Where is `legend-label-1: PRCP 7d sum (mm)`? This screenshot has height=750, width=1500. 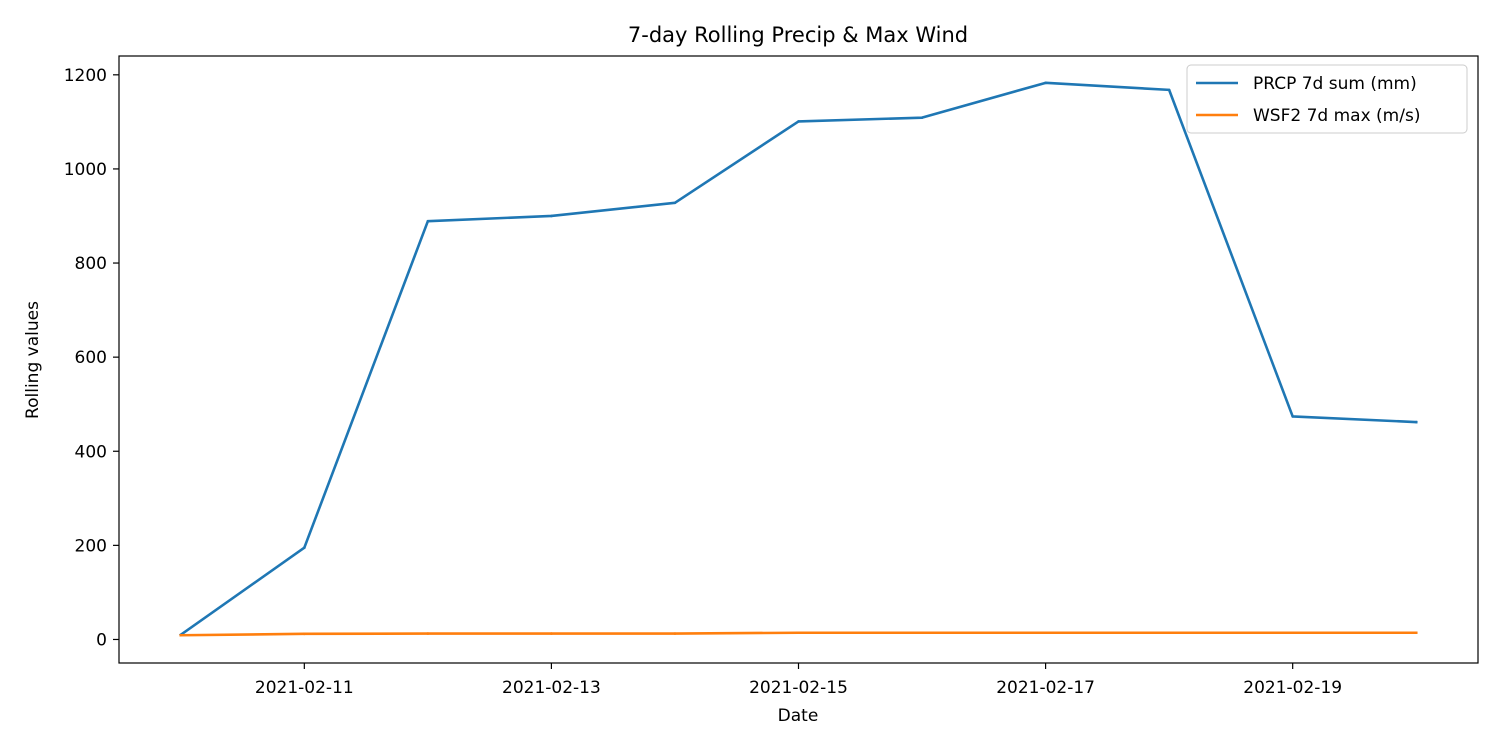
legend-label-1: PRCP 7d sum (mm) is located at coordinates (1335, 84).